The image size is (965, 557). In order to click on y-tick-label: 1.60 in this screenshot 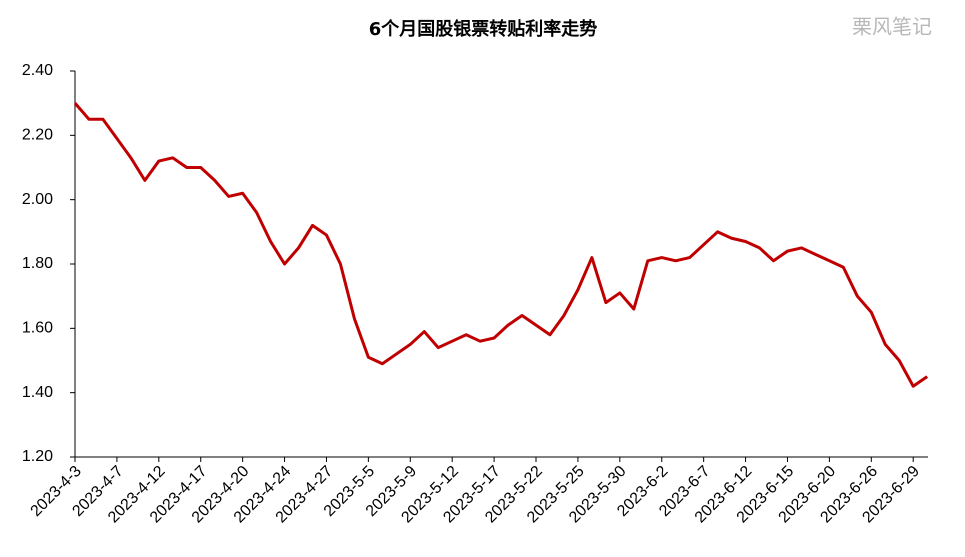, I will do `click(37, 328)`.